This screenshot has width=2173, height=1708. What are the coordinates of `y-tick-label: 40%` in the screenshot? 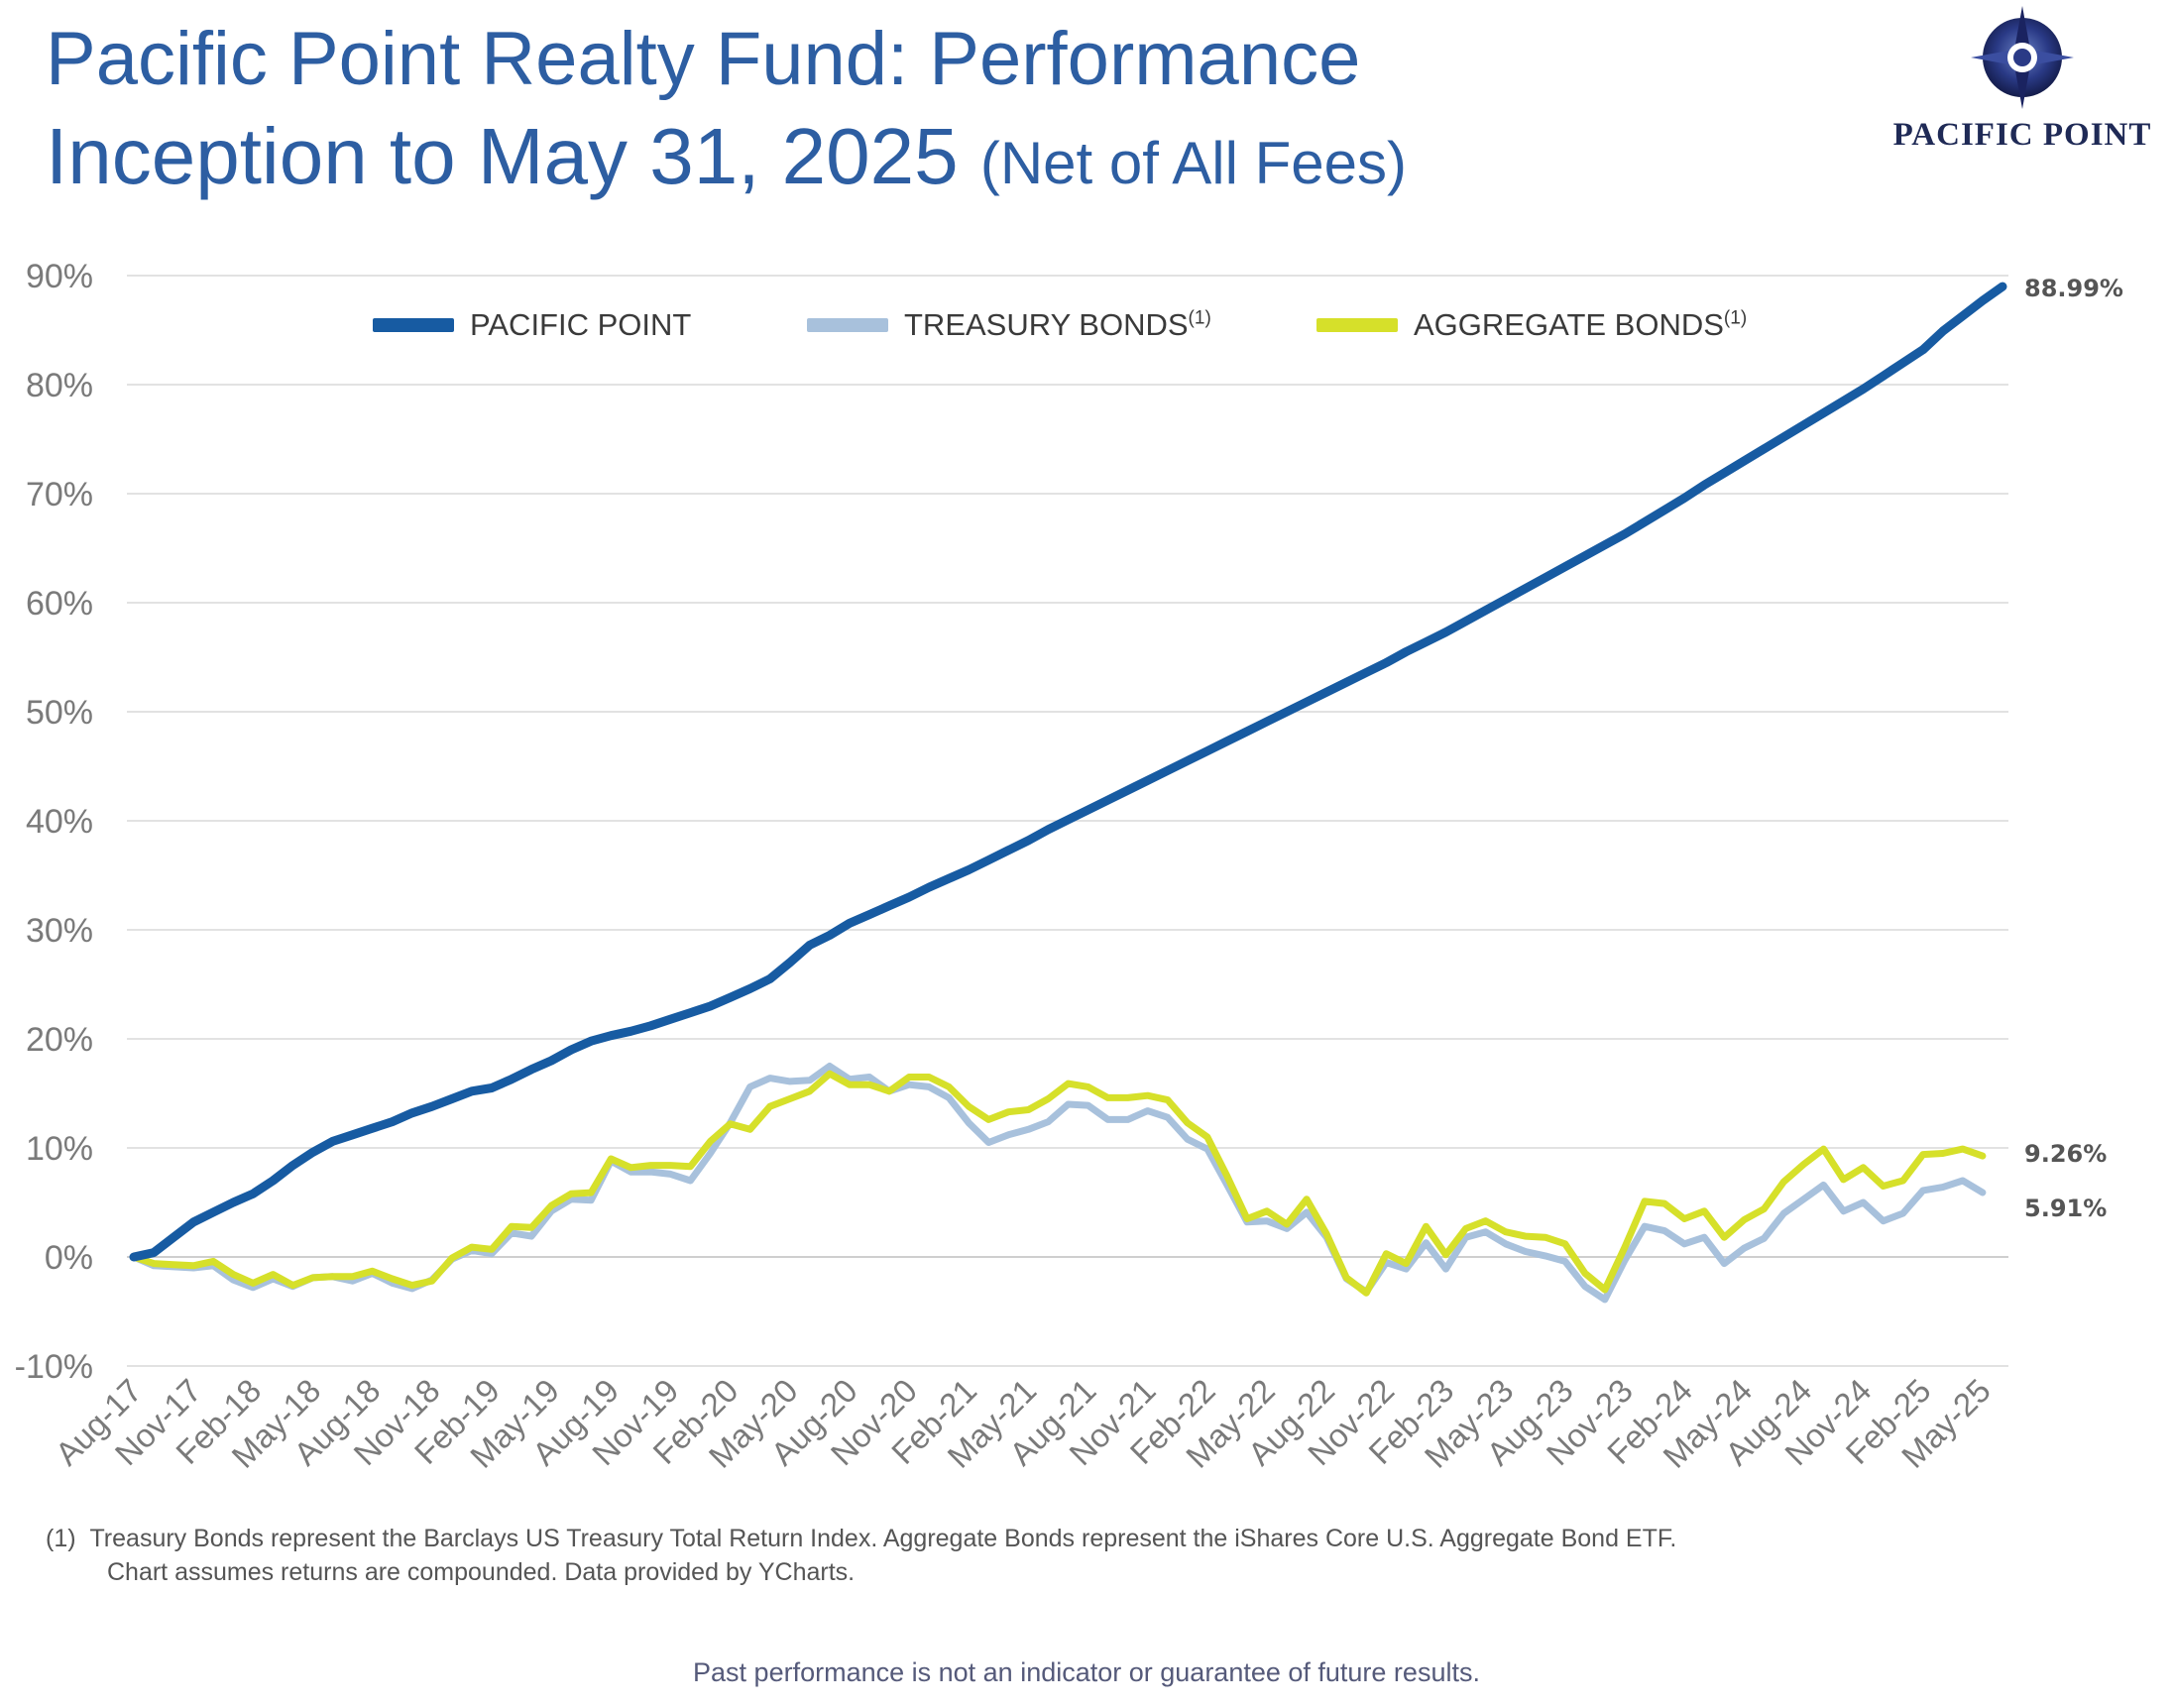 It's located at (59, 822).